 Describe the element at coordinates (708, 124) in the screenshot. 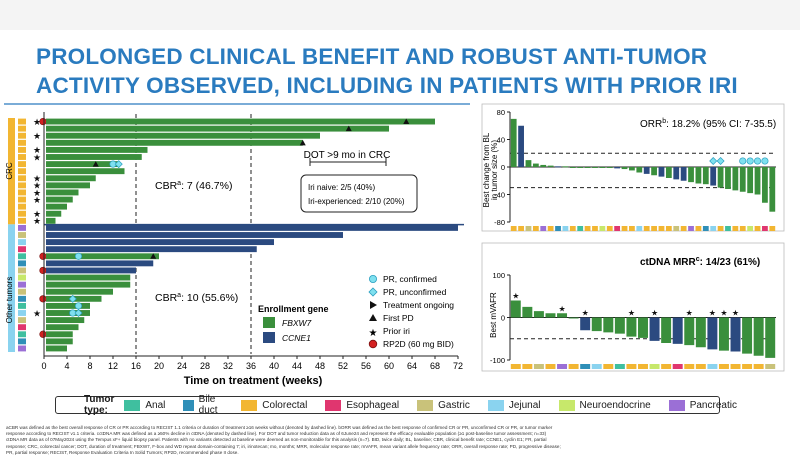

I see `orr-title: ORRb: 18.2% (95% CI: 7-35.5)` at that location.